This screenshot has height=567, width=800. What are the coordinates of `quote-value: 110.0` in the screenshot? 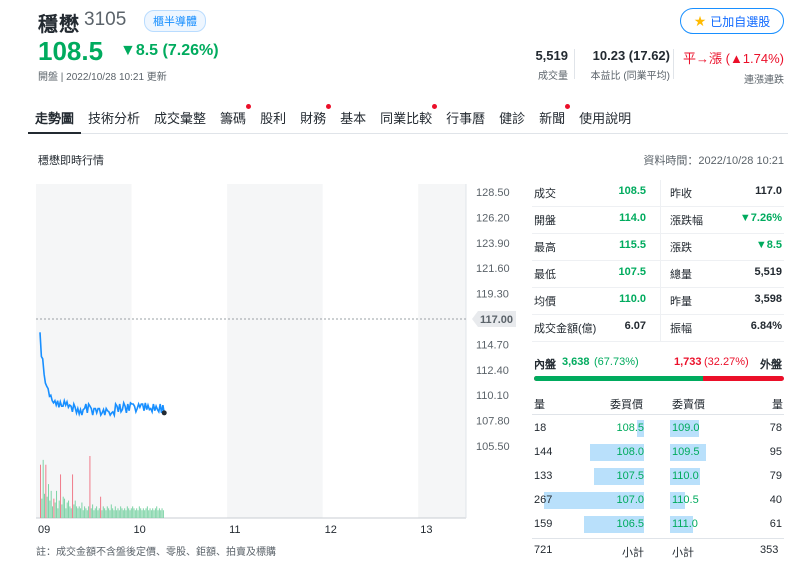 It's located at (632, 299).